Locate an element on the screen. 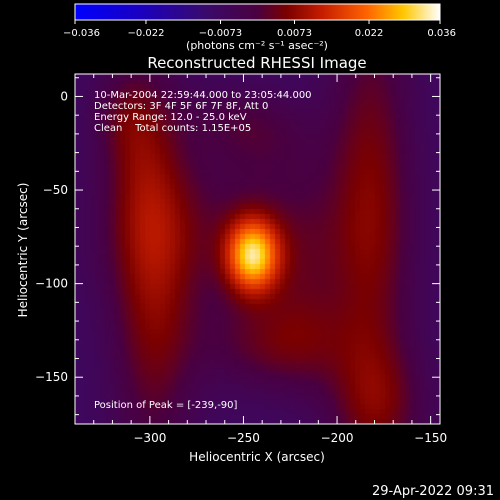  colorbar-ticks: −0.036 −0.022 −0.0073 0.0073 0.022 0.036 is located at coordinates (259, 29).